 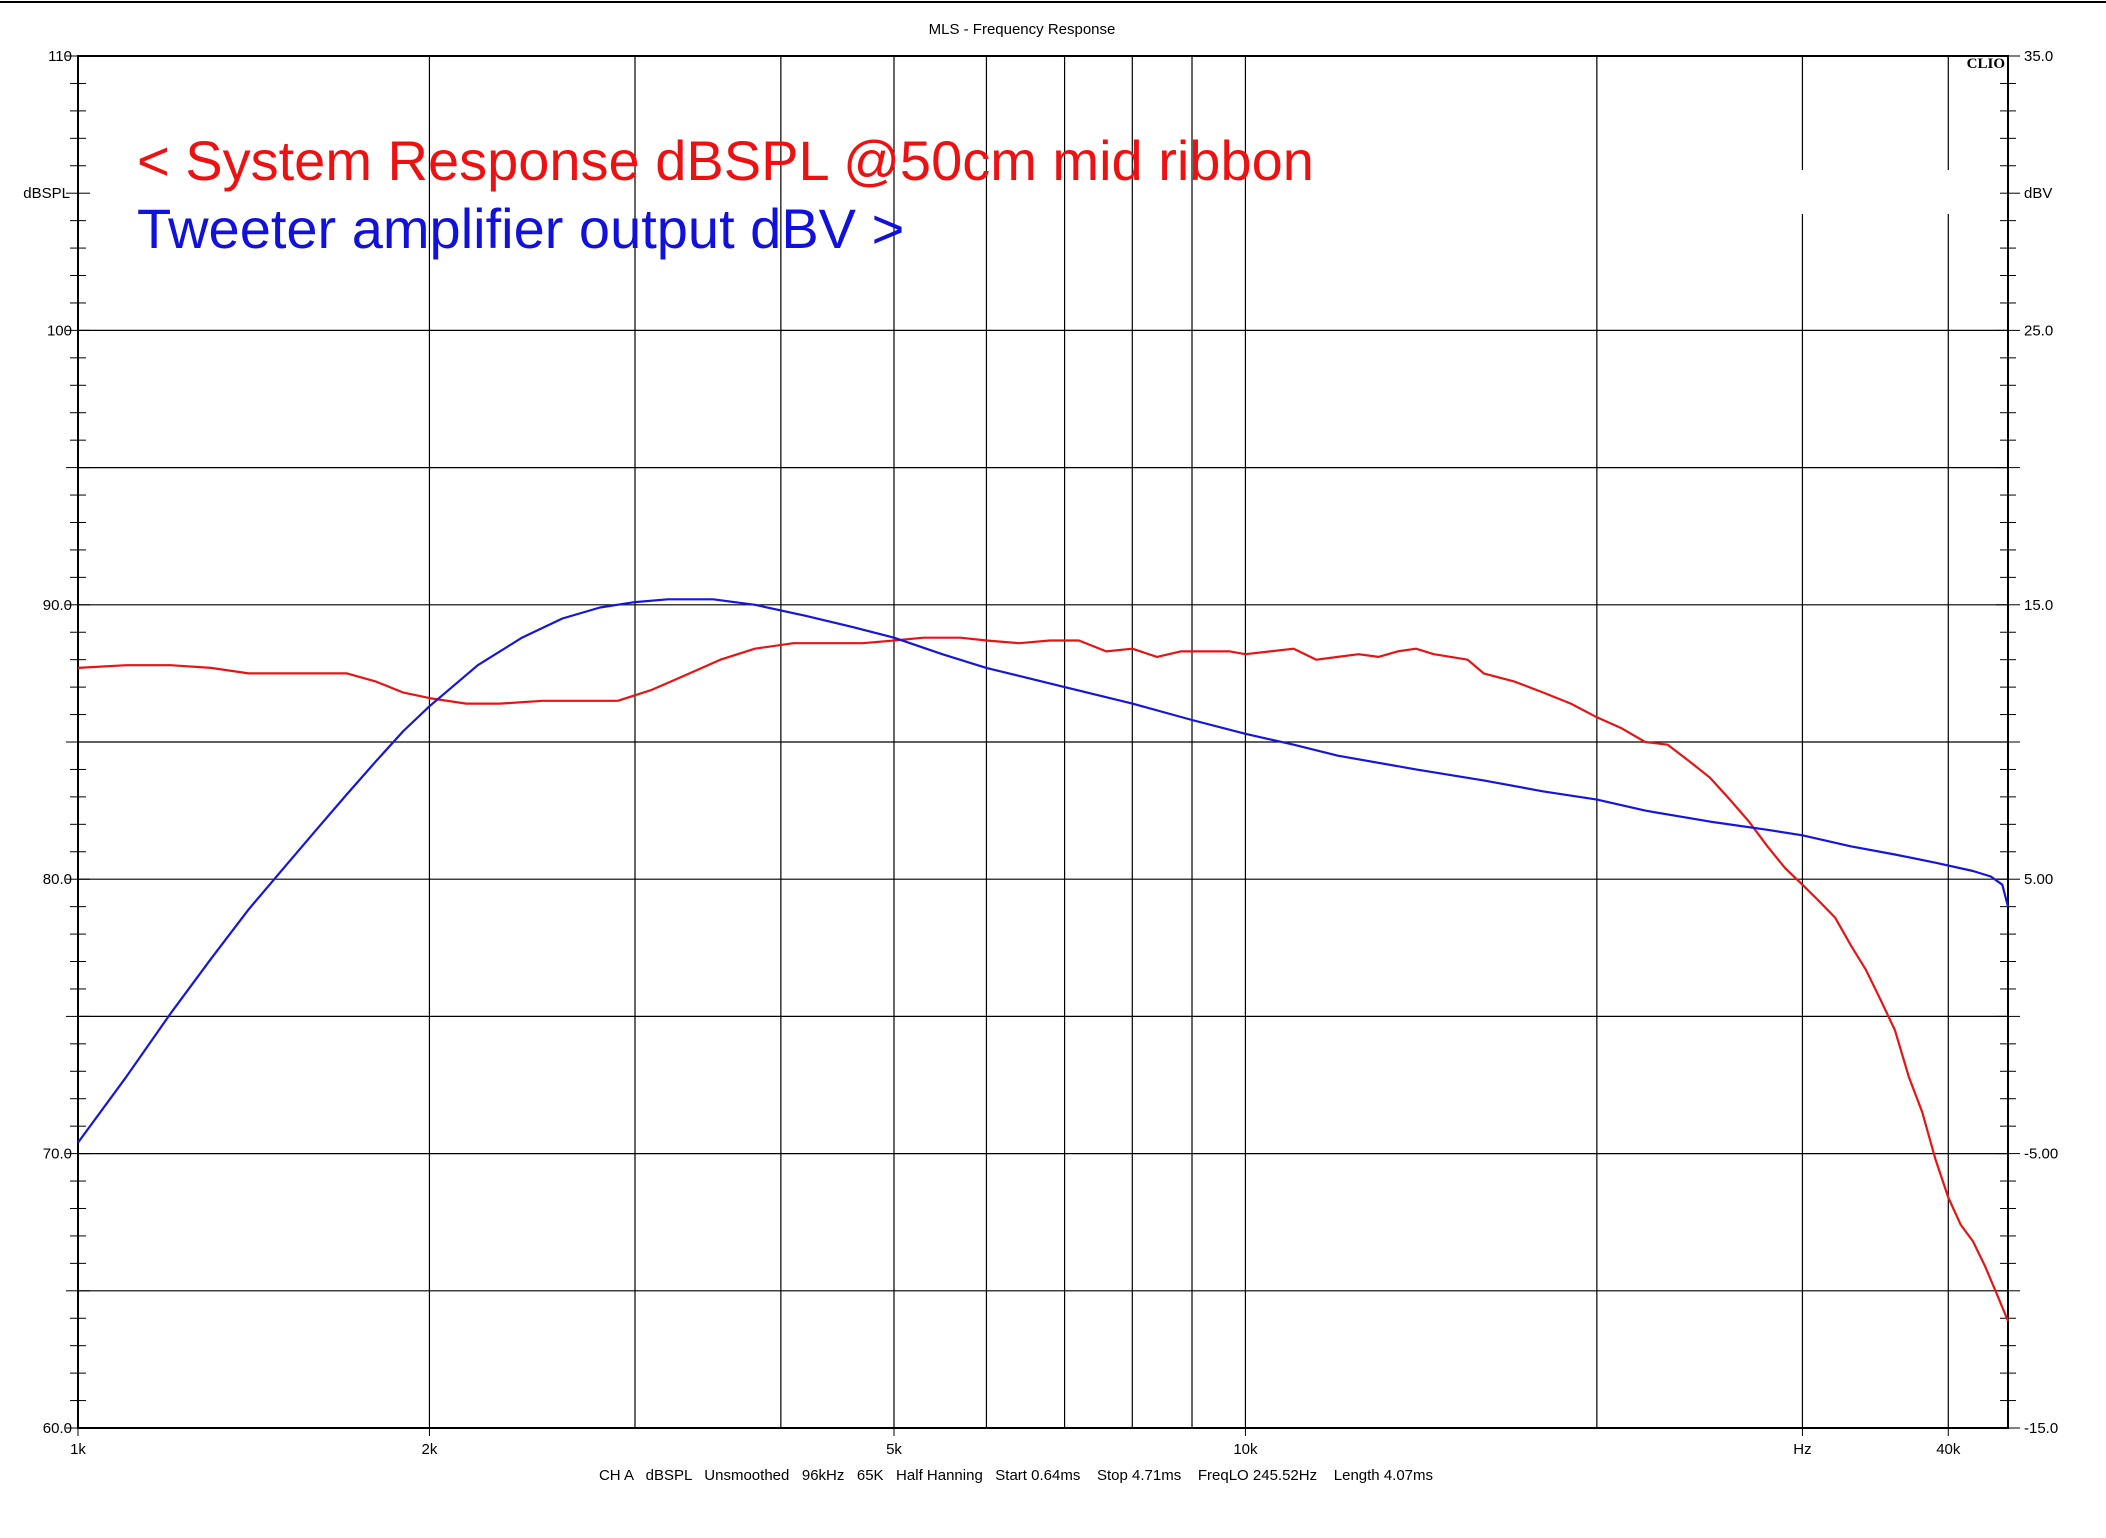 What do you see at coordinates (520, 228) in the screenshot?
I see `annotation-tweeter-output: Tweeter amplifier output dBV >` at bounding box center [520, 228].